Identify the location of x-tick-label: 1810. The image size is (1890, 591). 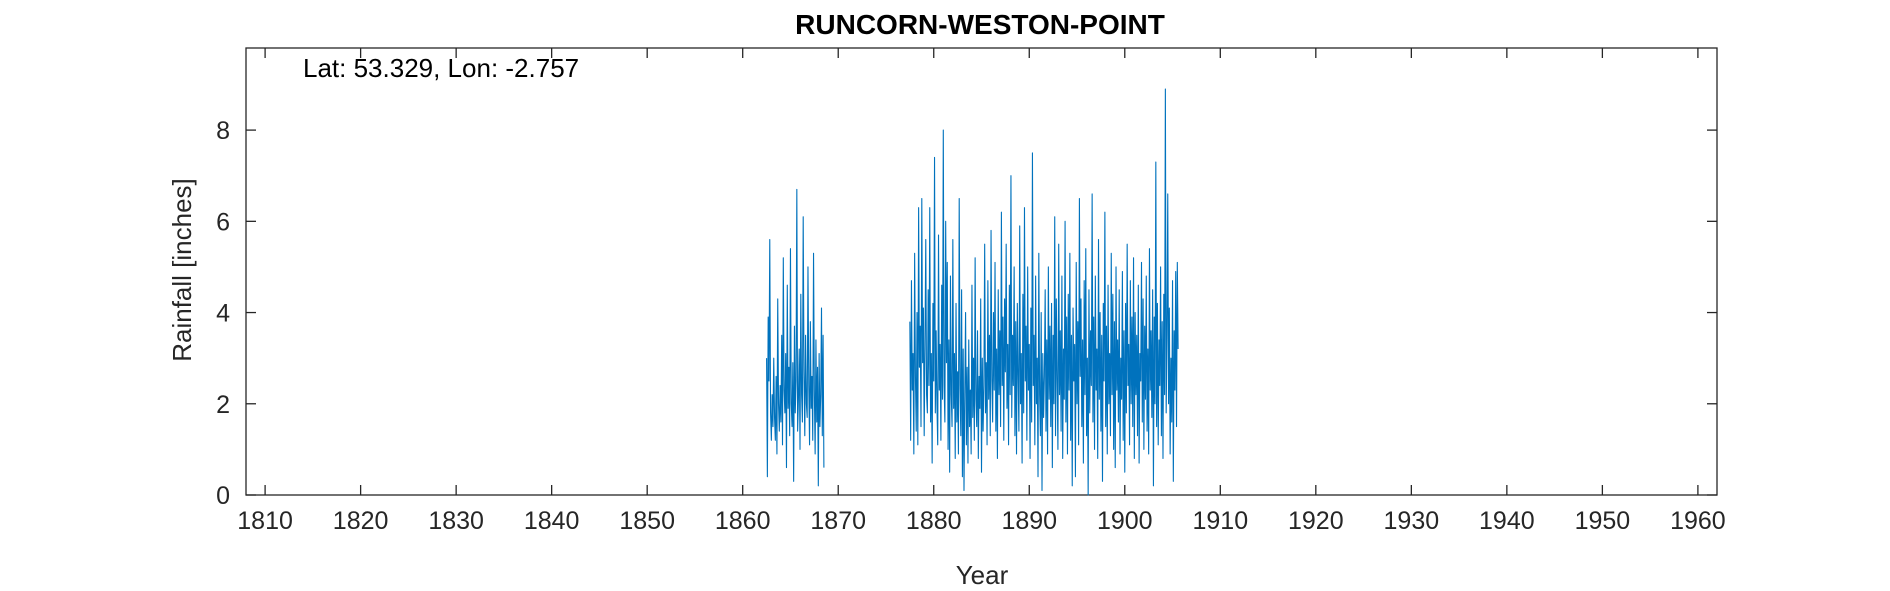
(265, 521).